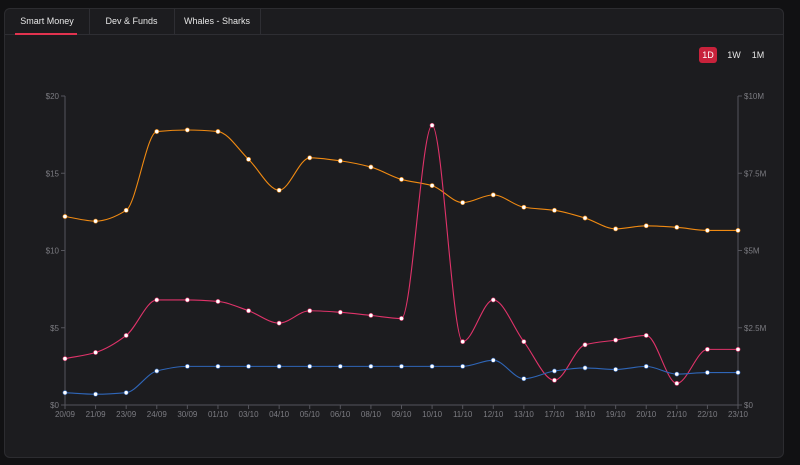 This screenshot has height=465, width=800. Describe the element at coordinates (738, 414) in the screenshot. I see `x-tick-label: 23/10` at that location.